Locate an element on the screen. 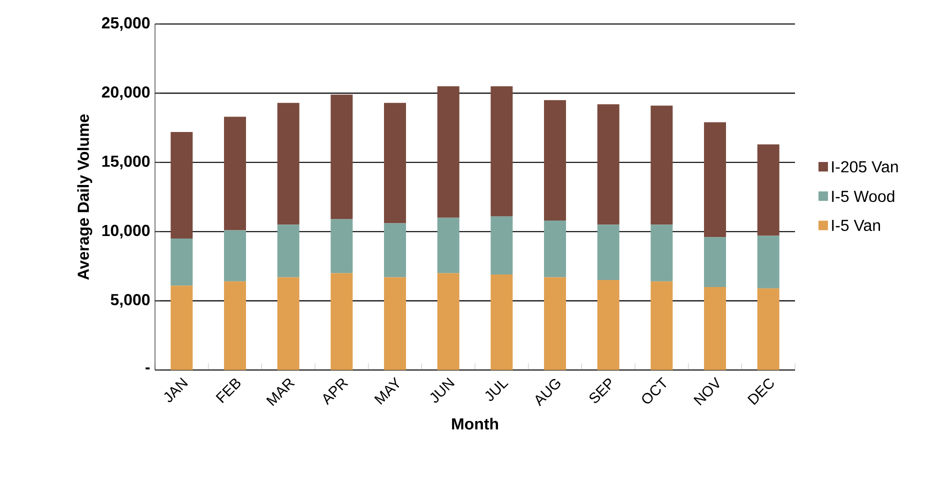 The image size is (952, 483). legend-label: I-5 Van is located at coordinates (856, 226).